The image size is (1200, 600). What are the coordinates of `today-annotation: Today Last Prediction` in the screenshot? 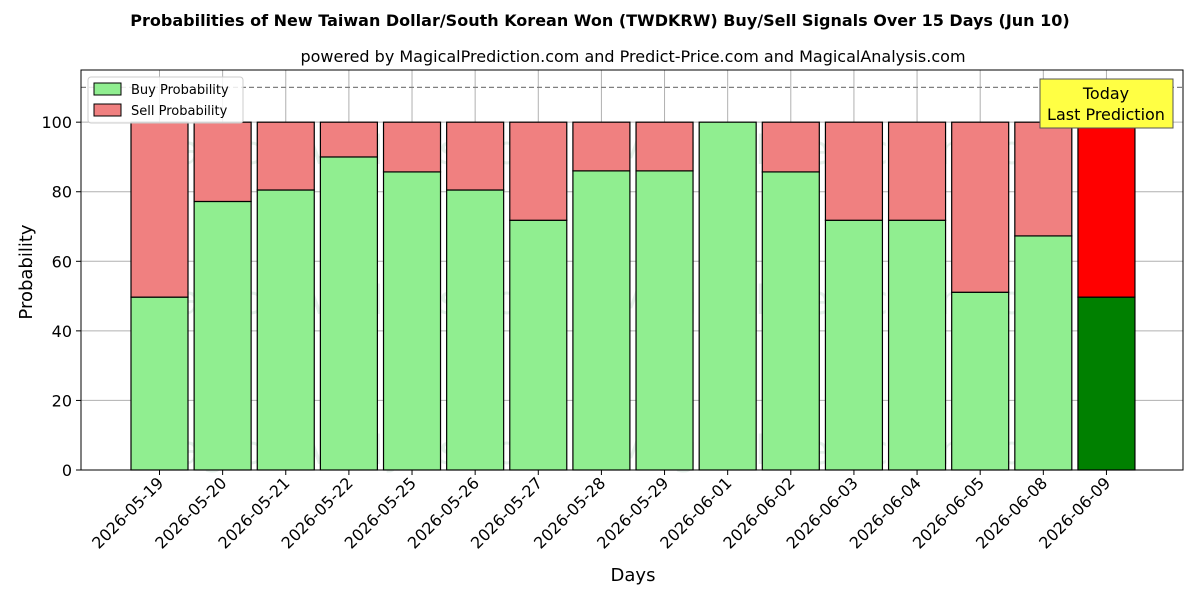 It's located at (1106, 103).